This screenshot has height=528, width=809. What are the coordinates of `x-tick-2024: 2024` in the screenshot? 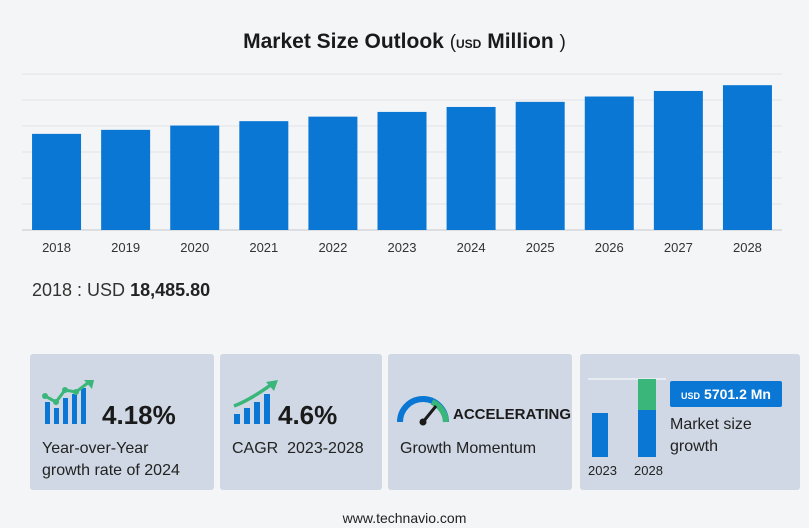 It's located at (471, 247).